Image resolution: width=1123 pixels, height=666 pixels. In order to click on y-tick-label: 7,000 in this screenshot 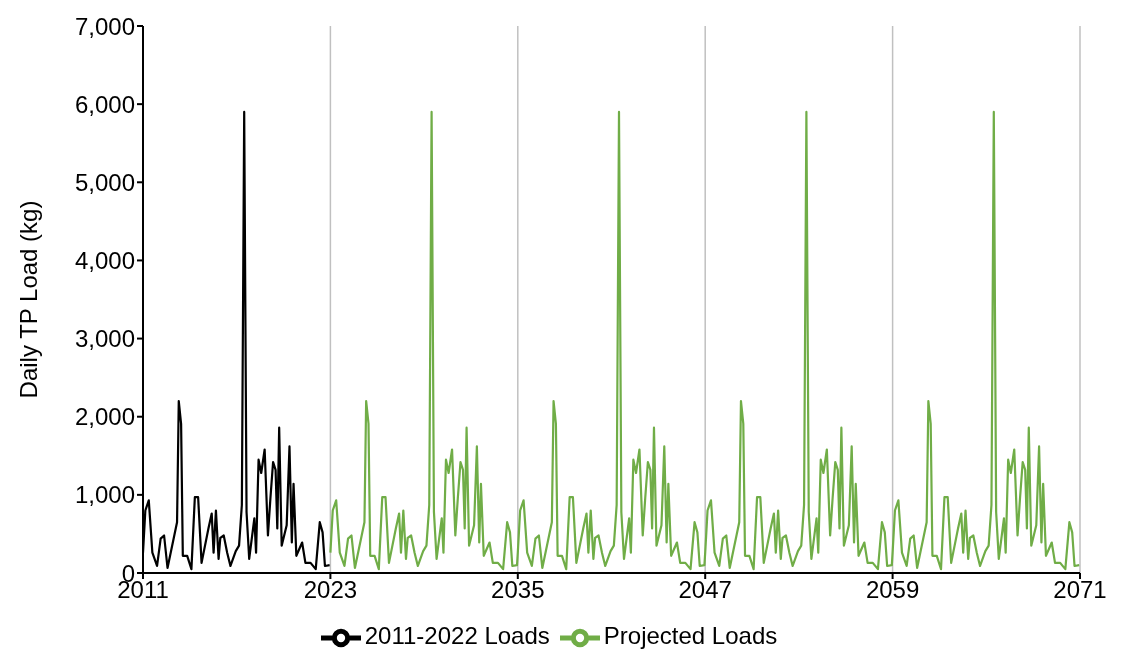, I will do `click(104, 26)`.